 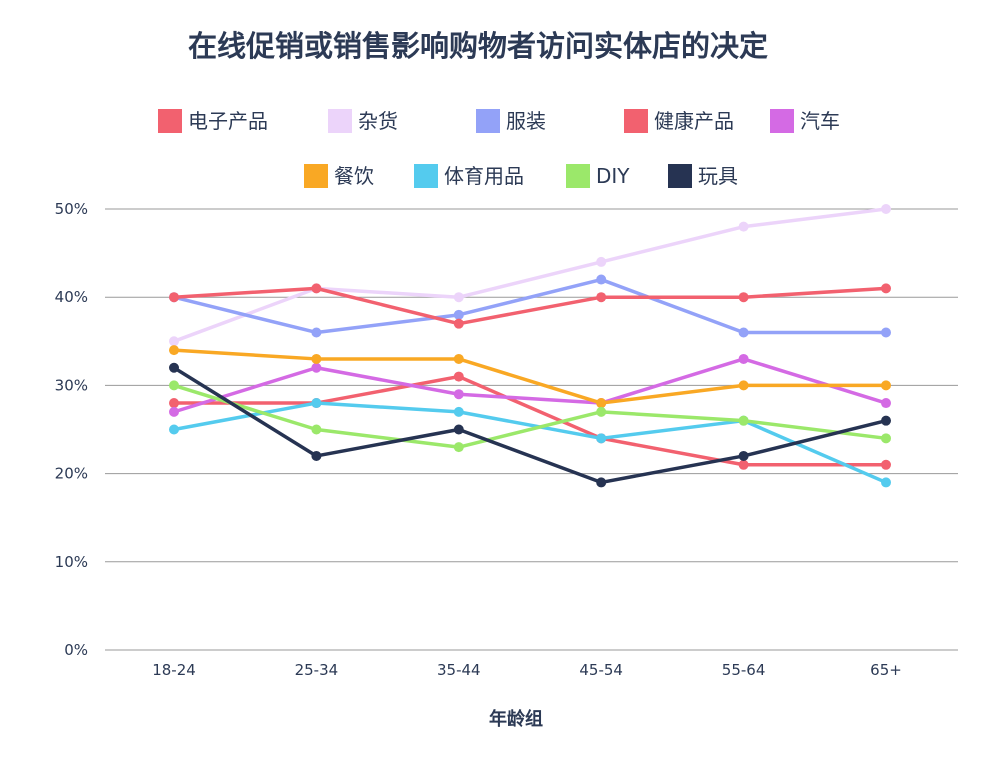 I want to click on y-tick-label: 20%, so click(x=71, y=474).